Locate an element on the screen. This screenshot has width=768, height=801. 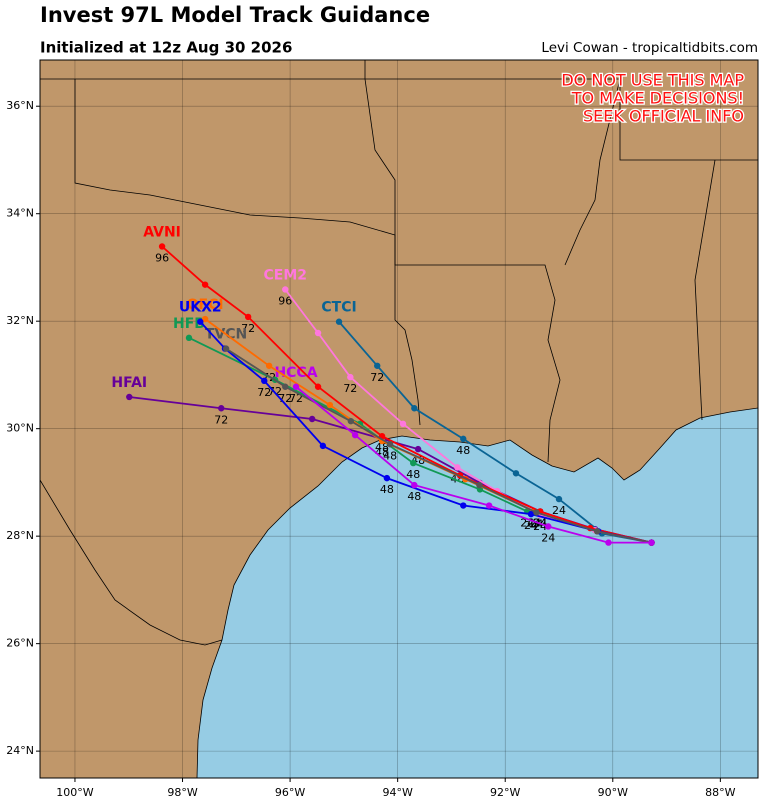
credit: Levi Cowan - tropicaltidbits.com is located at coordinates (649, 48).